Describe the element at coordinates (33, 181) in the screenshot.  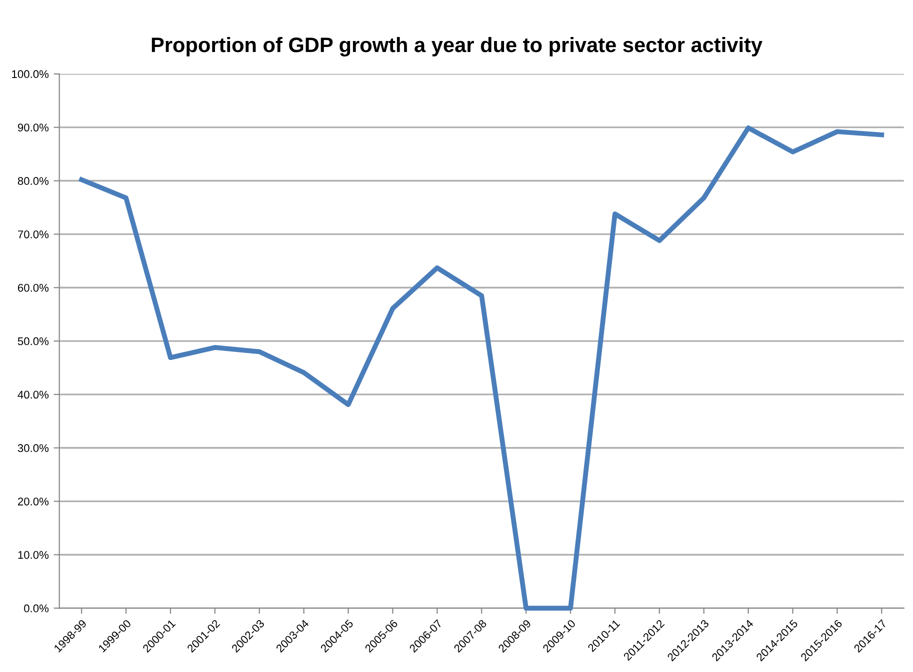
I see `y-tick-label: 80.0%` at that location.